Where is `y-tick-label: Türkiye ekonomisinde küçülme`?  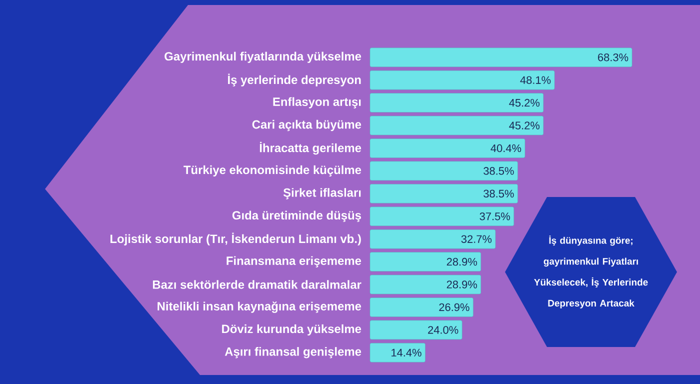
y-tick-label: Türkiye ekonomisinde küçülme is located at coordinates (273, 171).